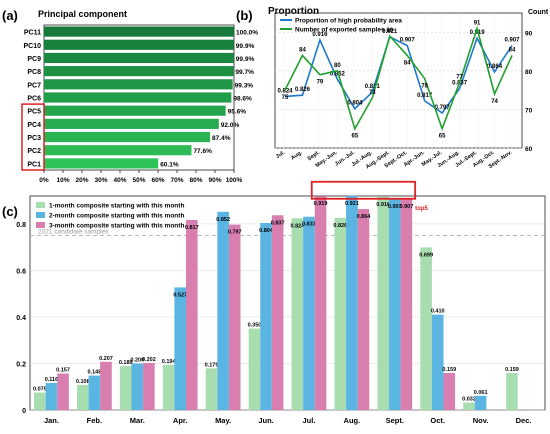 This screenshot has height=434, width=550. What do you see at coordinates (34, 59) in the screenshot?
I see `category-label: PC9` at bounding box center [34, 59].